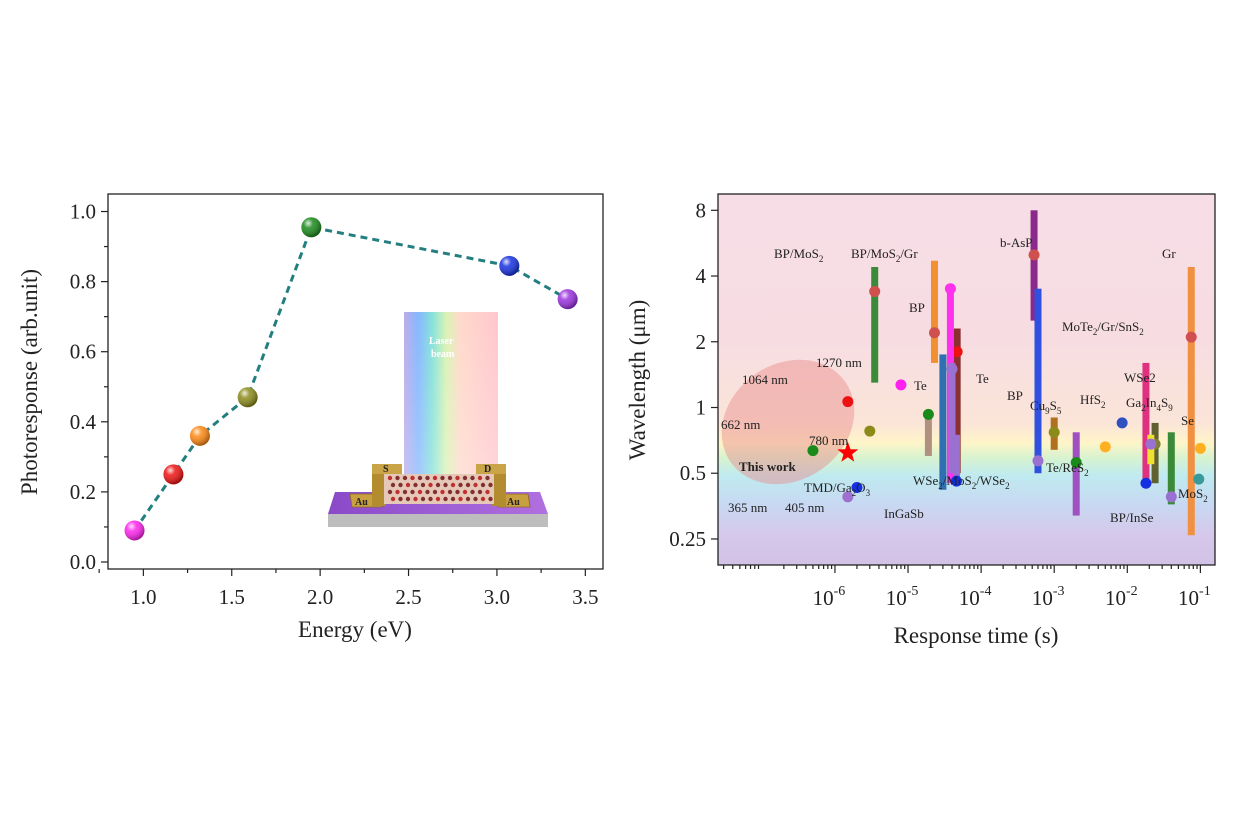 The image size is (1243, 826). What do you see at coordinates (837, 489) in the screenshot?
I see `label-tmd-ga2o3: TMD/Ga2O3` at bounding box center [837, 489].